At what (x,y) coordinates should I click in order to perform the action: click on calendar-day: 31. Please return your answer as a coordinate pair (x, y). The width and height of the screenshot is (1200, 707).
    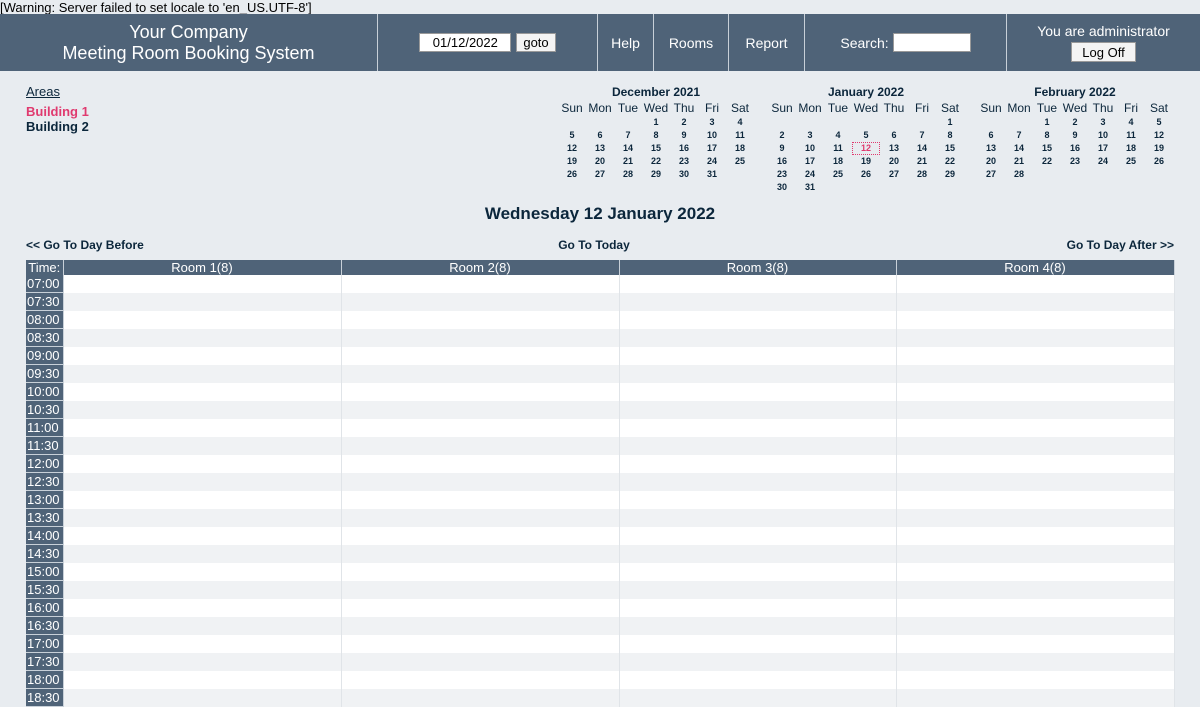
    Looking at the image, I should click on (711, 174).